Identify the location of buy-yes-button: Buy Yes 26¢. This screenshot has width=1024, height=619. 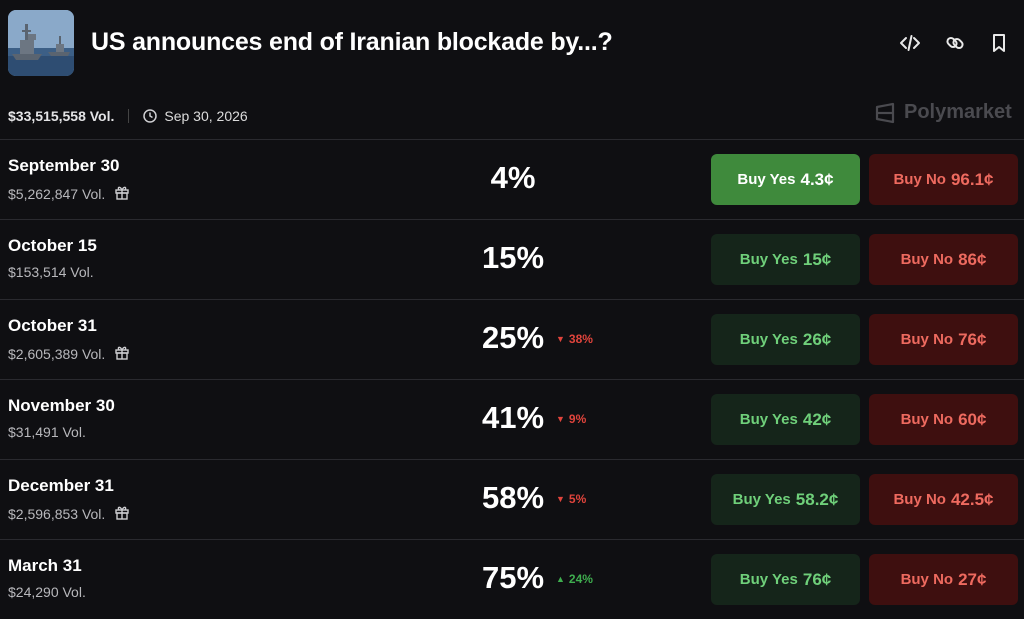
(785, 339).